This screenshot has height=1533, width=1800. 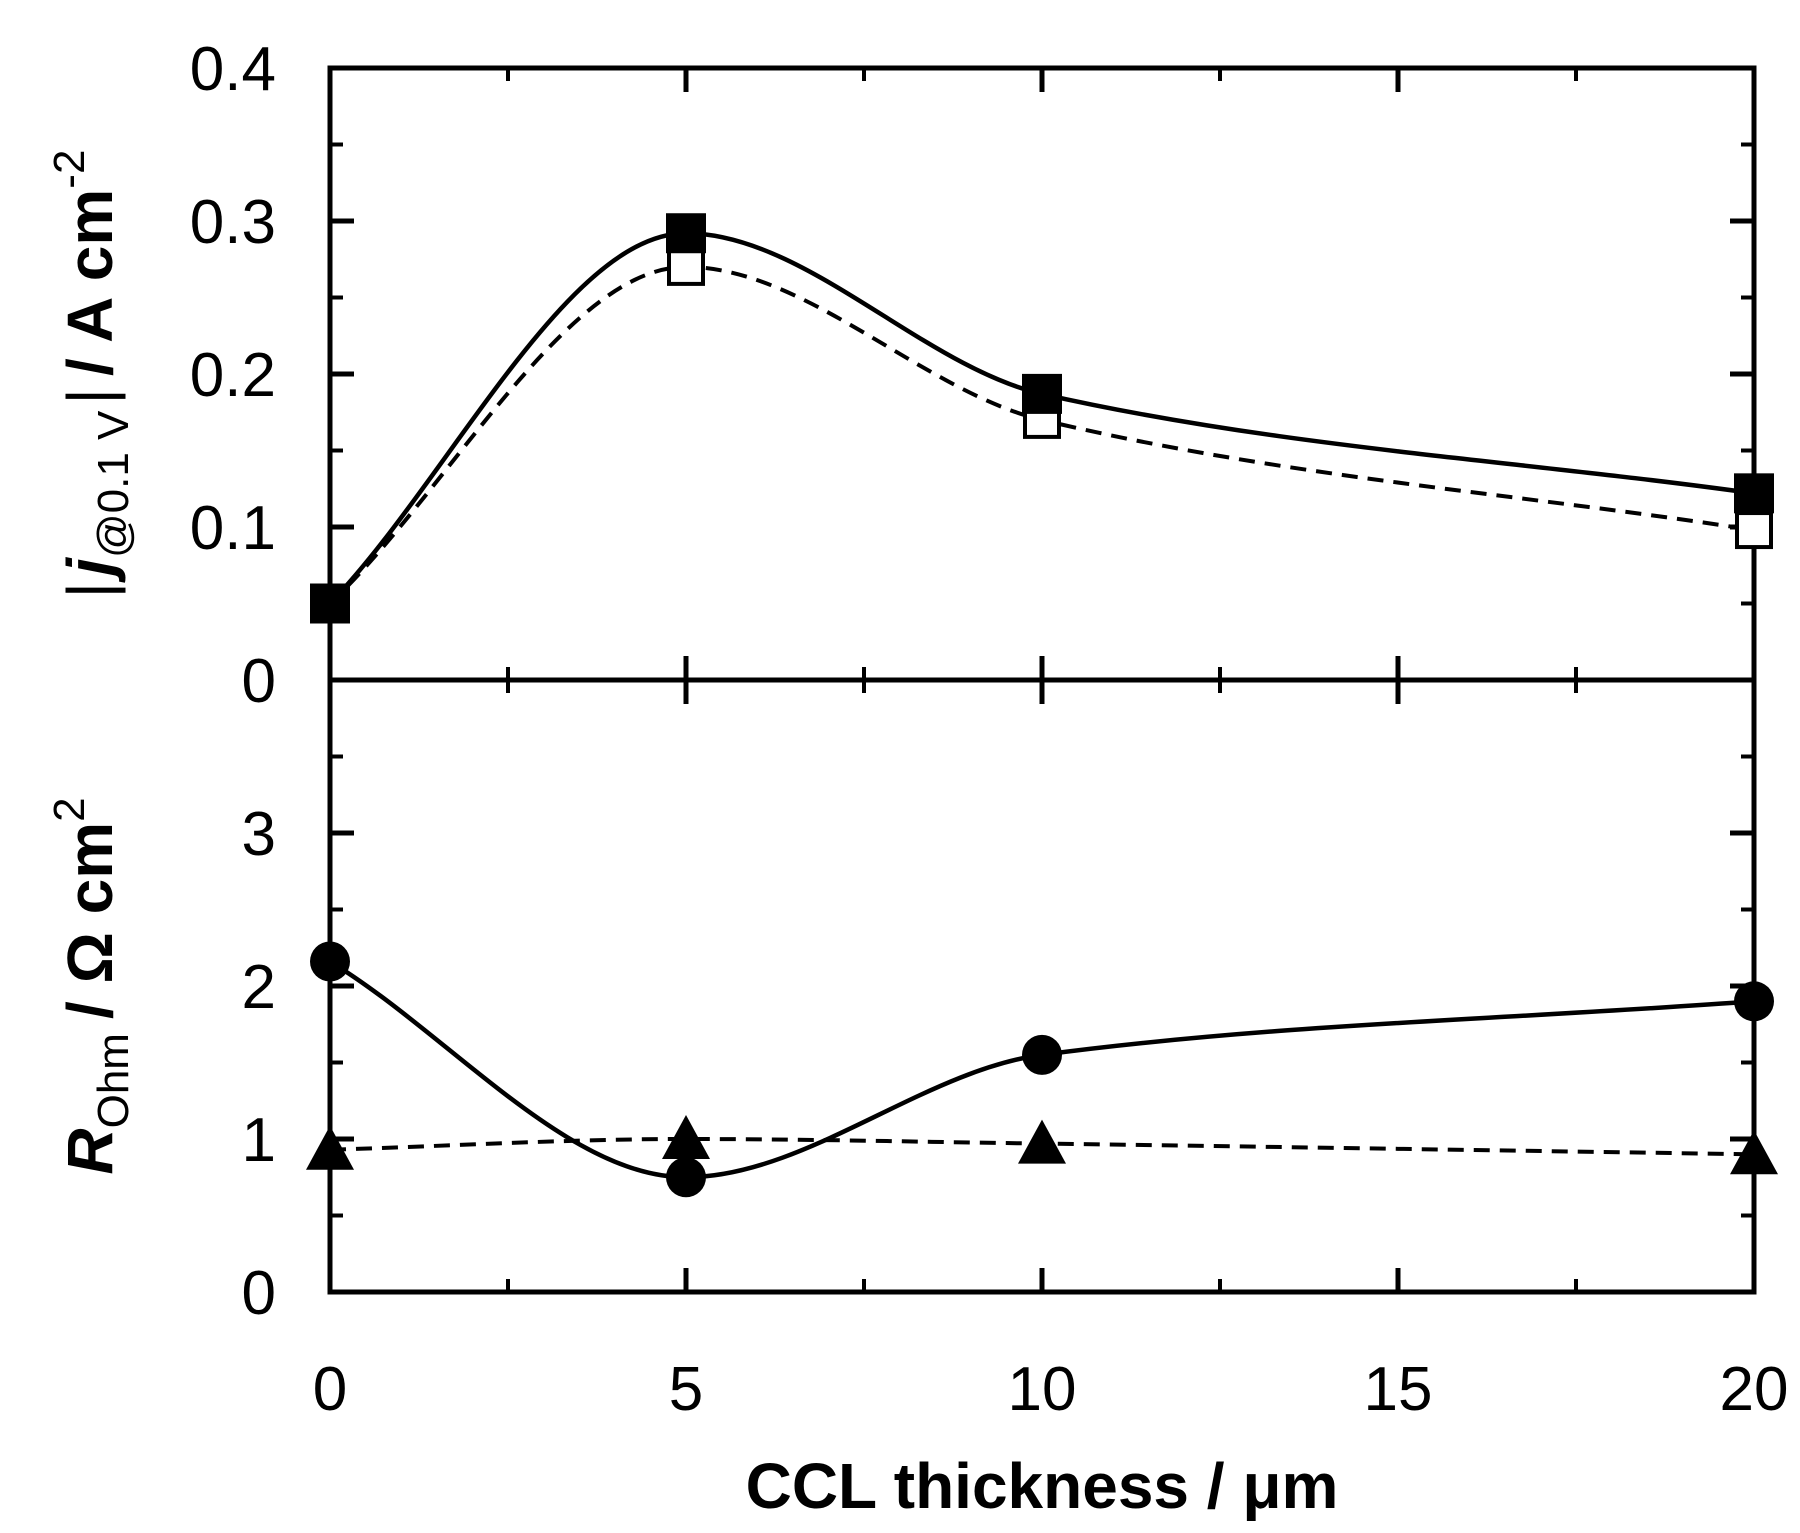 I want to click on series-line-dashed, so click(x=1042, y=1146).